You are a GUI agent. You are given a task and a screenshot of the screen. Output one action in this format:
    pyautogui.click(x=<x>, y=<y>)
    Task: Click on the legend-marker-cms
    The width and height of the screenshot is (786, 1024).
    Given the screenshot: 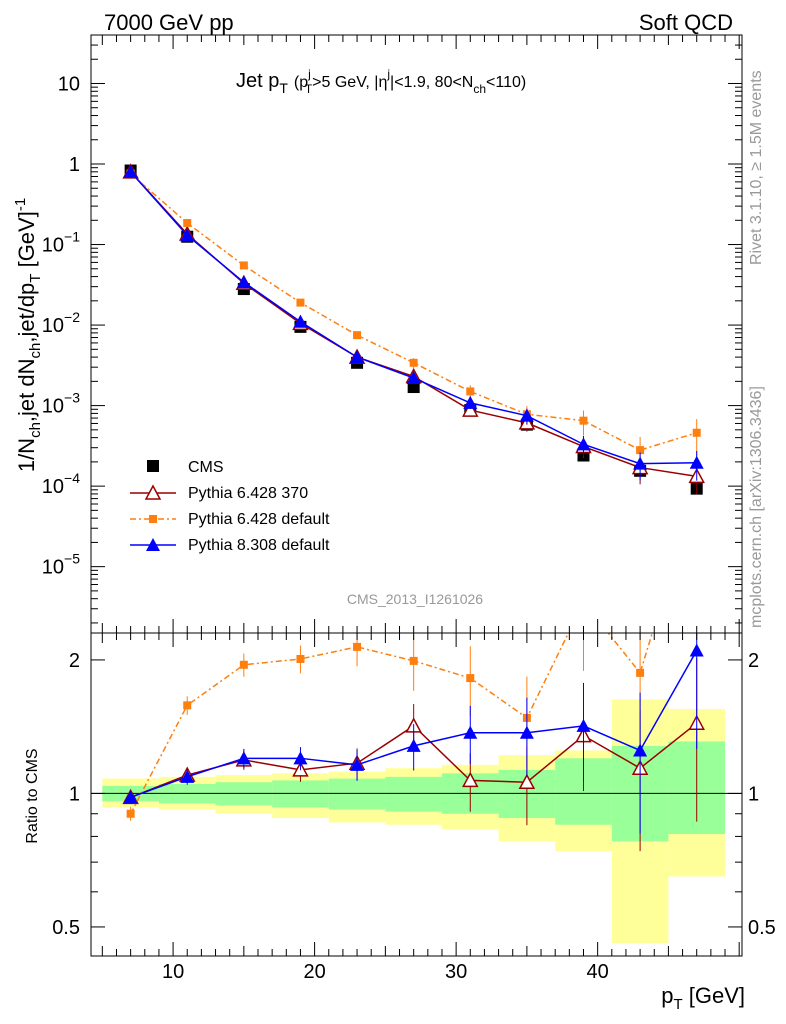 What is the action you would take?
    pyautogui.click(x=153, y=466)
    